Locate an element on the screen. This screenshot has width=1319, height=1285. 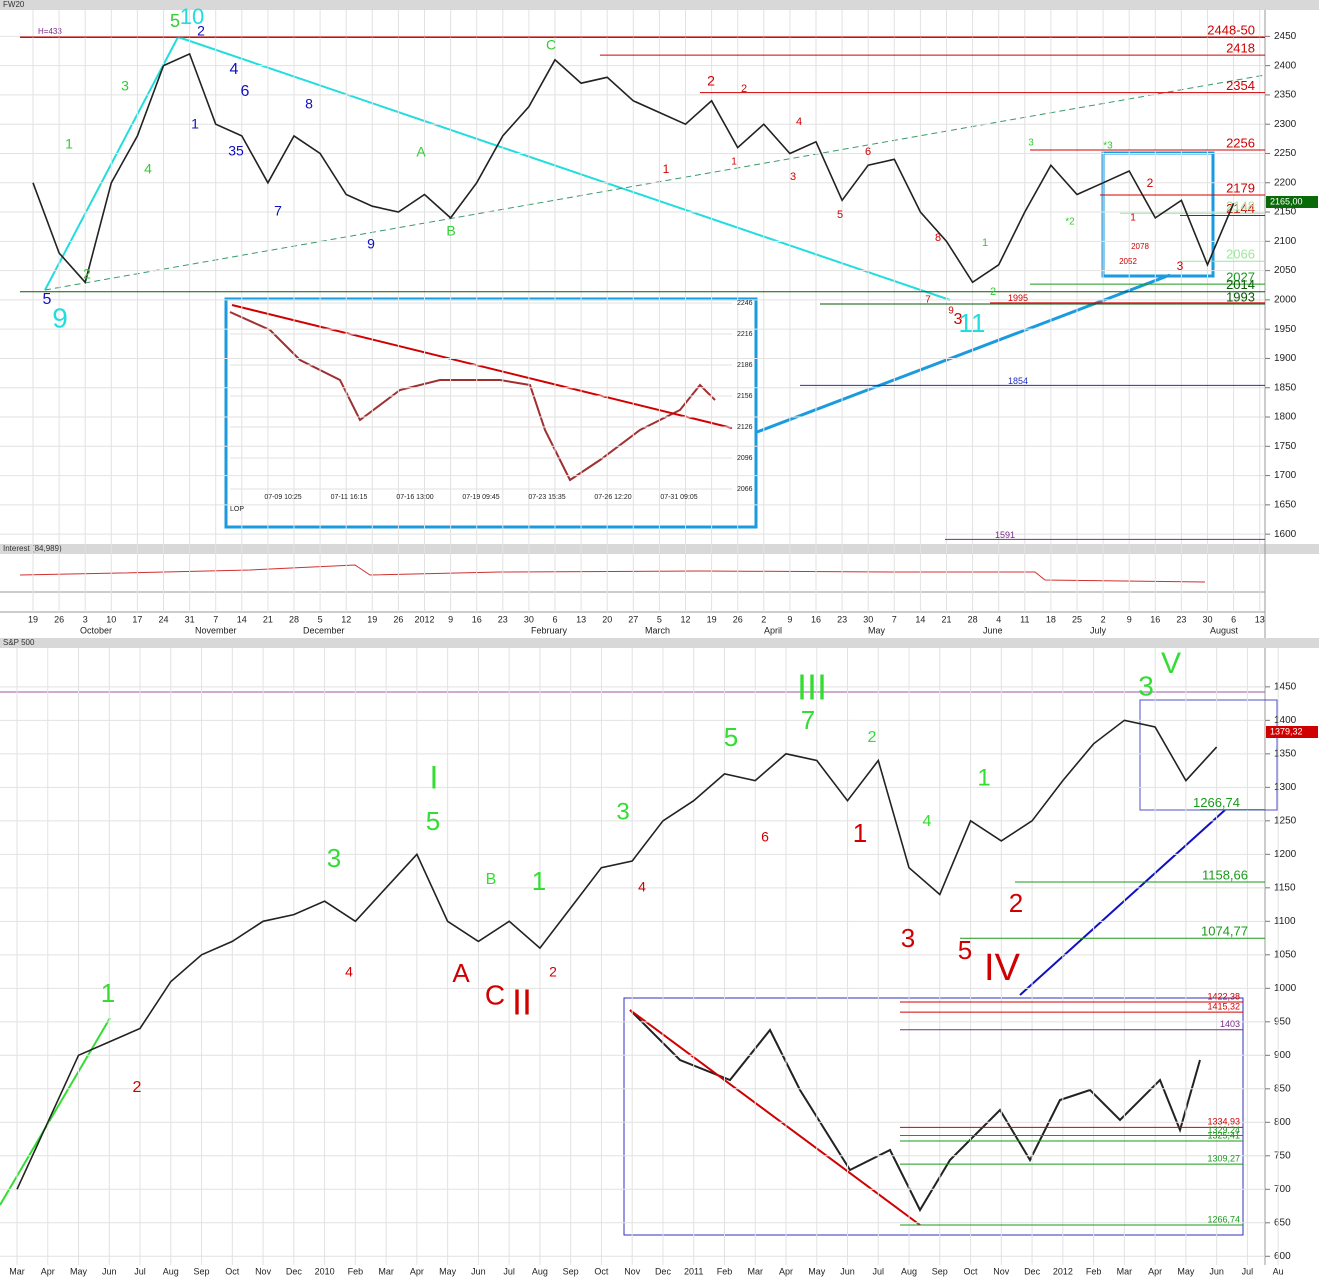
x-tick-label: 2011 is located at coordinates (693, 1271).